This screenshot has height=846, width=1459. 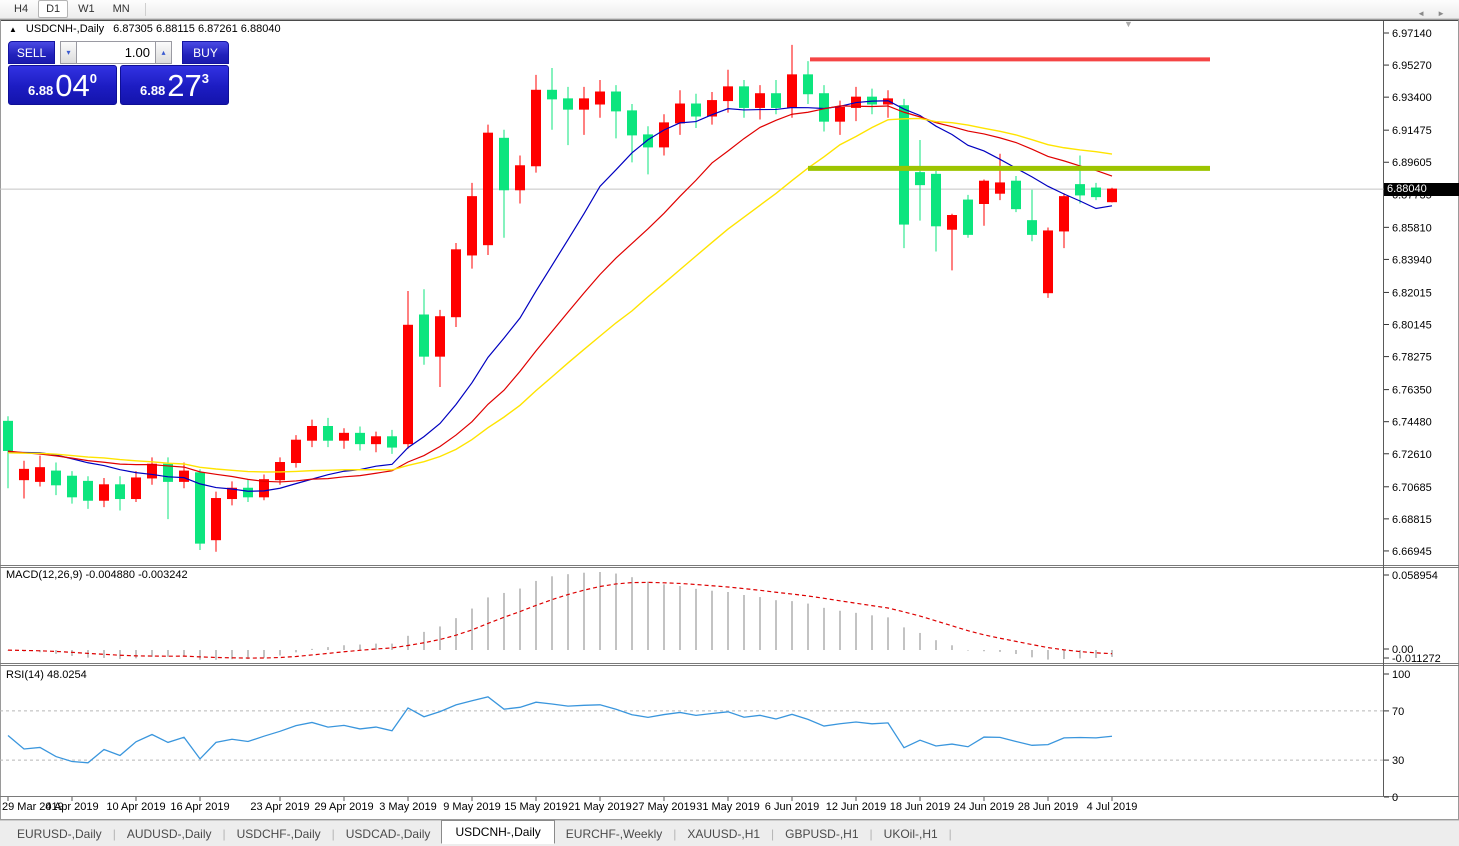 What do you see at coordinates (910, 833) in the screenshot?
I see `tab-ukoil-h1: UKOil-,H1` at bounding box center [910, 833].